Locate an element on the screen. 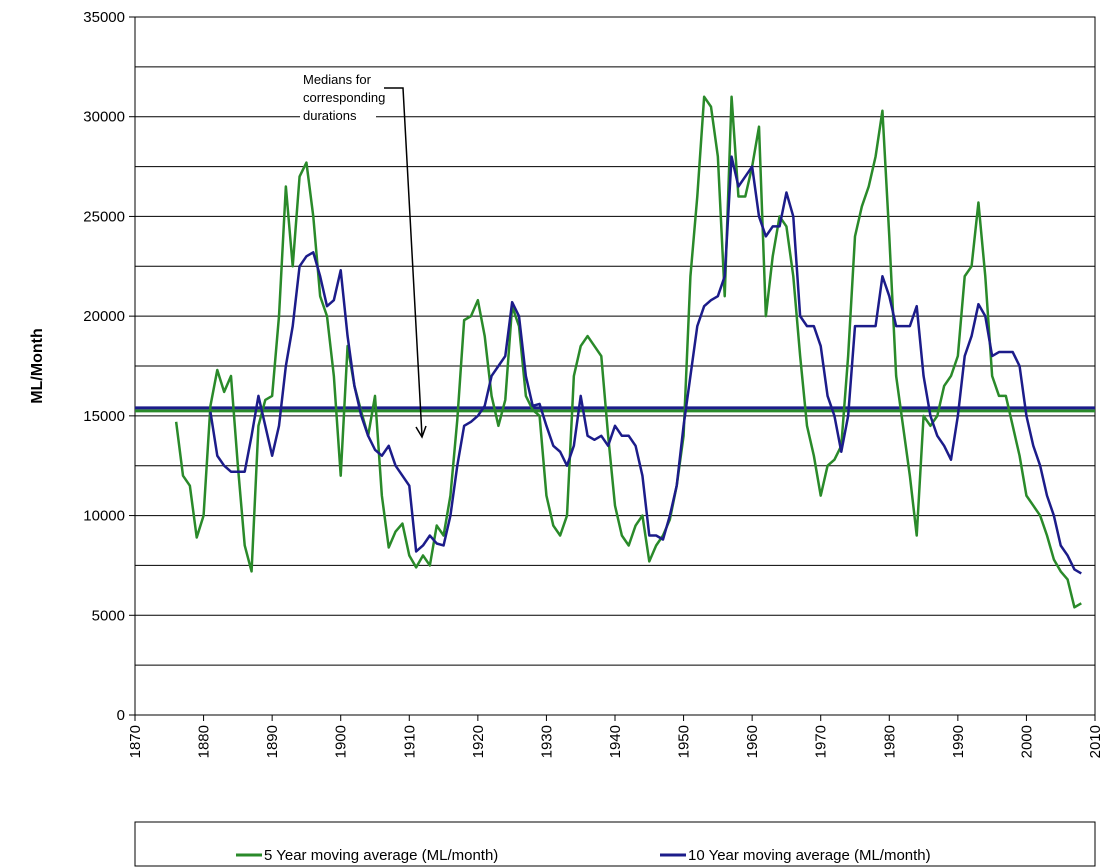 The image size is (1119, 867). x-tick-label: 1990 is located at coordinates (958, 741).